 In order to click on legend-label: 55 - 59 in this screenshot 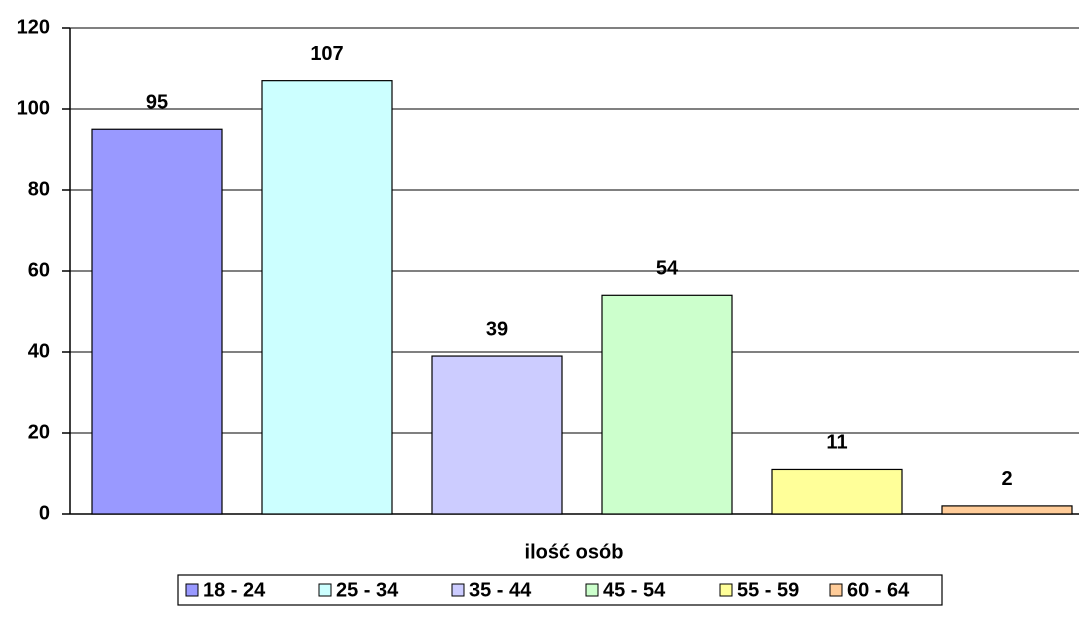, I will do `click(768, 590)`.